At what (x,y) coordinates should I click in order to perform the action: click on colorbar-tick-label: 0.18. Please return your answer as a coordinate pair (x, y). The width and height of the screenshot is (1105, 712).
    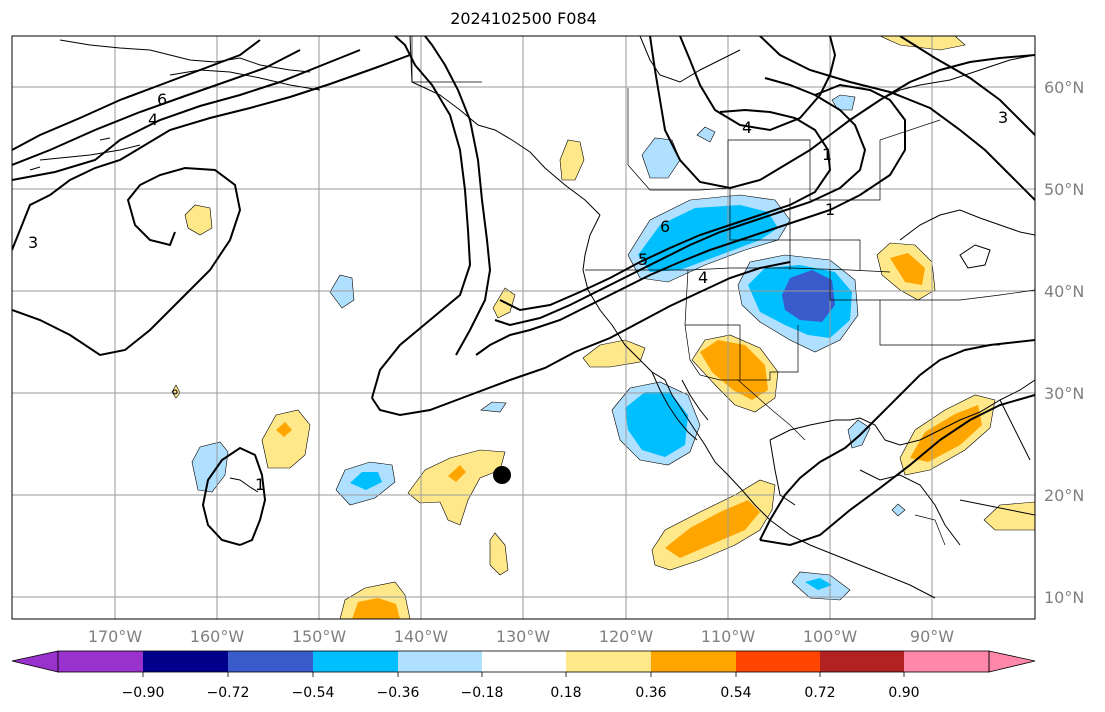
    Looking at the image, I should click on (565, 693).